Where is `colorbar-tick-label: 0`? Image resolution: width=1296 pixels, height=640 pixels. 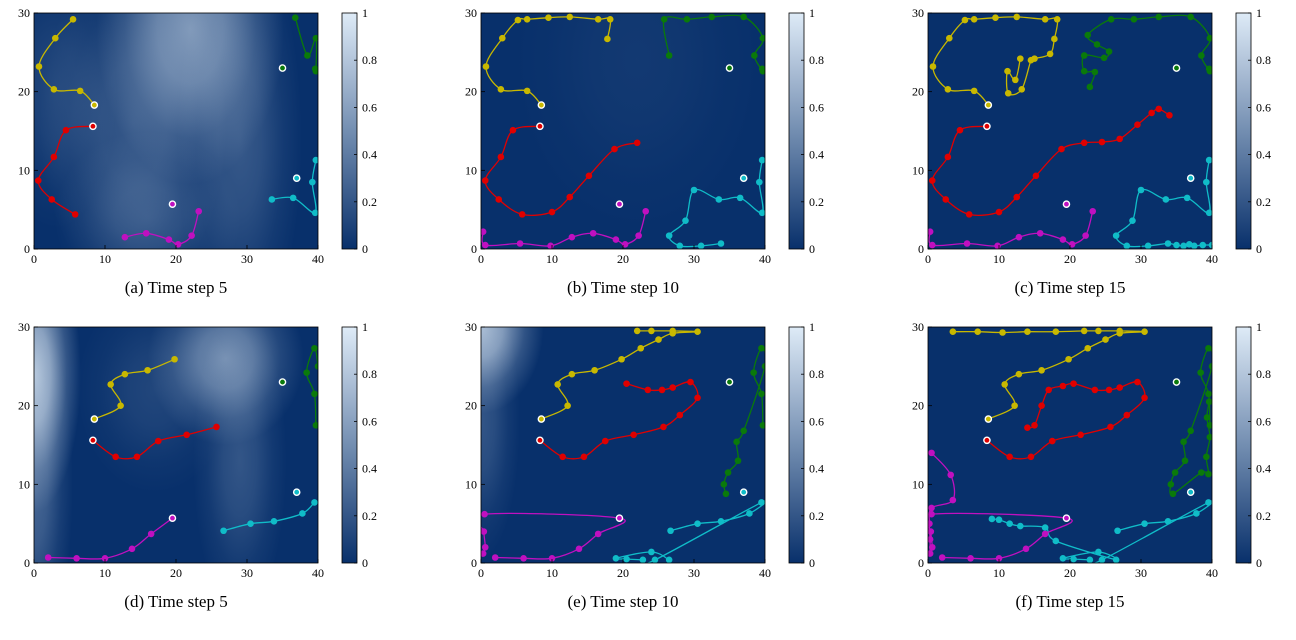
colorbar-tick-label: 0 is located at coordinates (1259, 563).